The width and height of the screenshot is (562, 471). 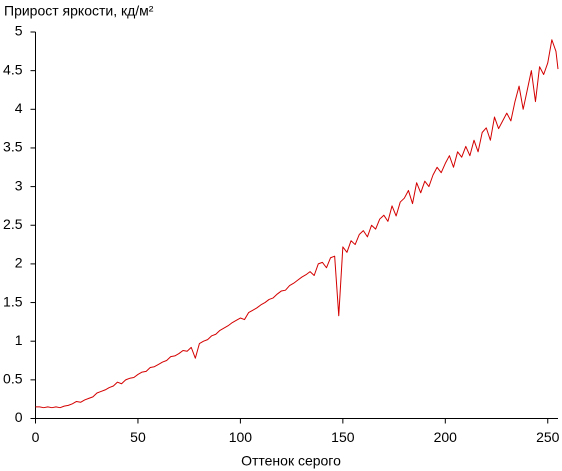 What do you see at coordinates (291, 461) in the screenshot?
I see `x-axis-label: Оттенок серого` at bounding box center [291, 461].